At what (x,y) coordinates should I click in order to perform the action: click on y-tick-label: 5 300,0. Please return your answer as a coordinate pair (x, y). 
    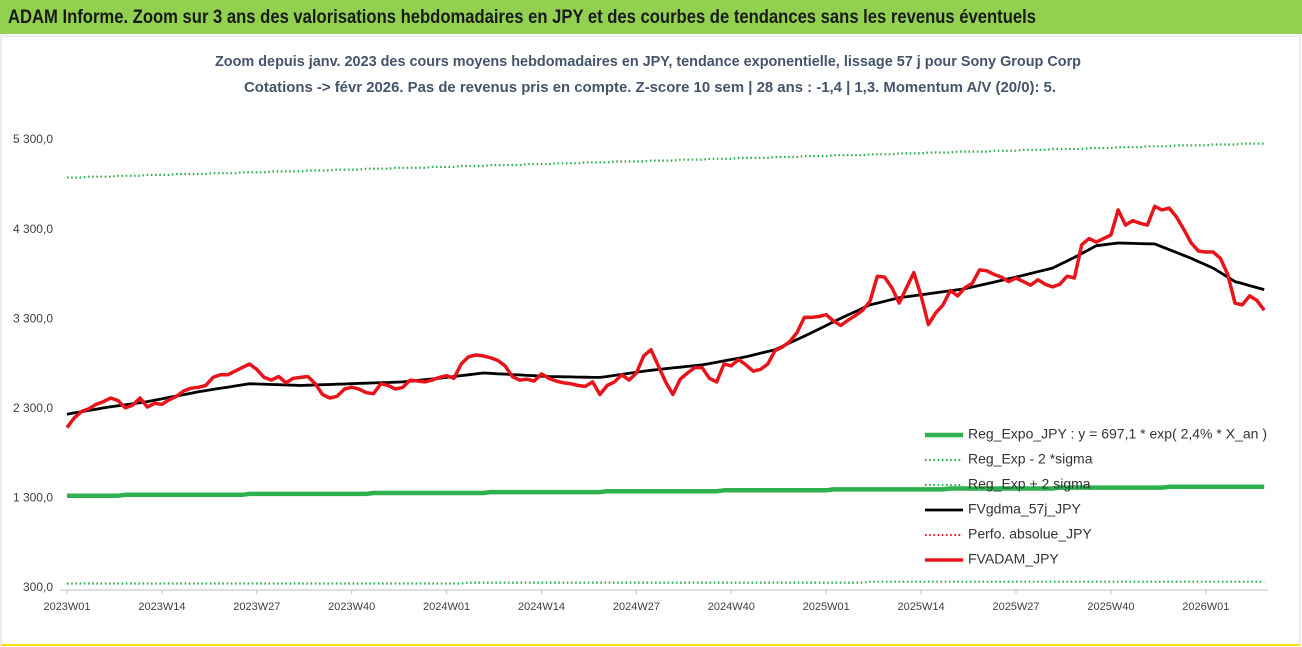
    Looking at the image, I should click on (33, 139).